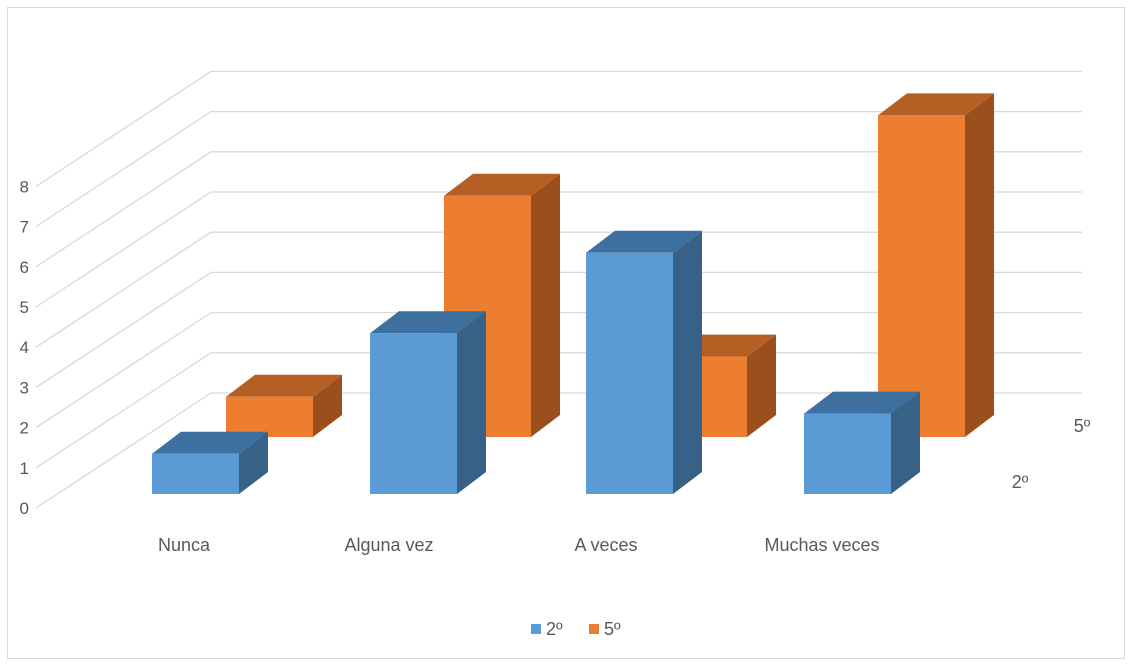 This screenshot has width=1133, height=666. What do you see at coordinates (24, 307) in the screenshot?
I see `y-tick-label: 5` at bounding box center [24, 307].